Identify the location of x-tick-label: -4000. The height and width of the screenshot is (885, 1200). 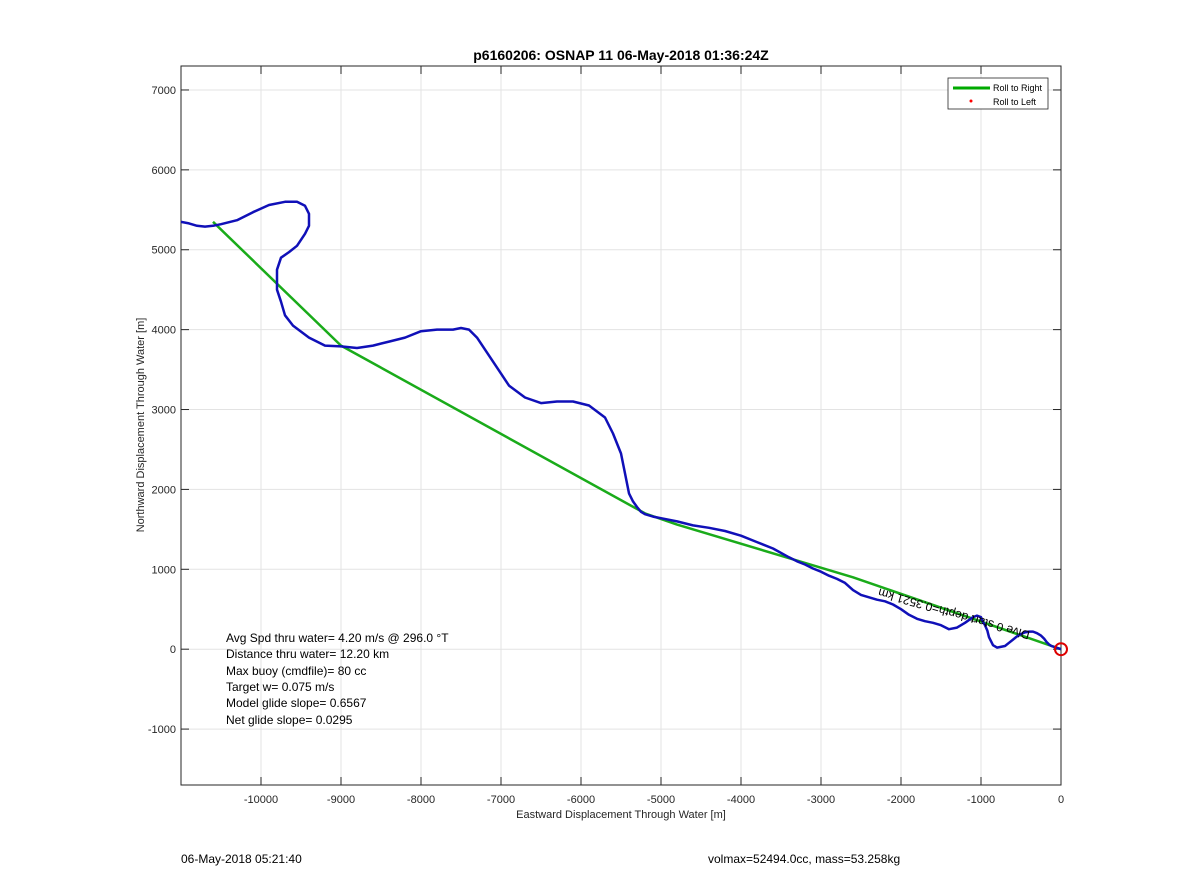
(741, 800).